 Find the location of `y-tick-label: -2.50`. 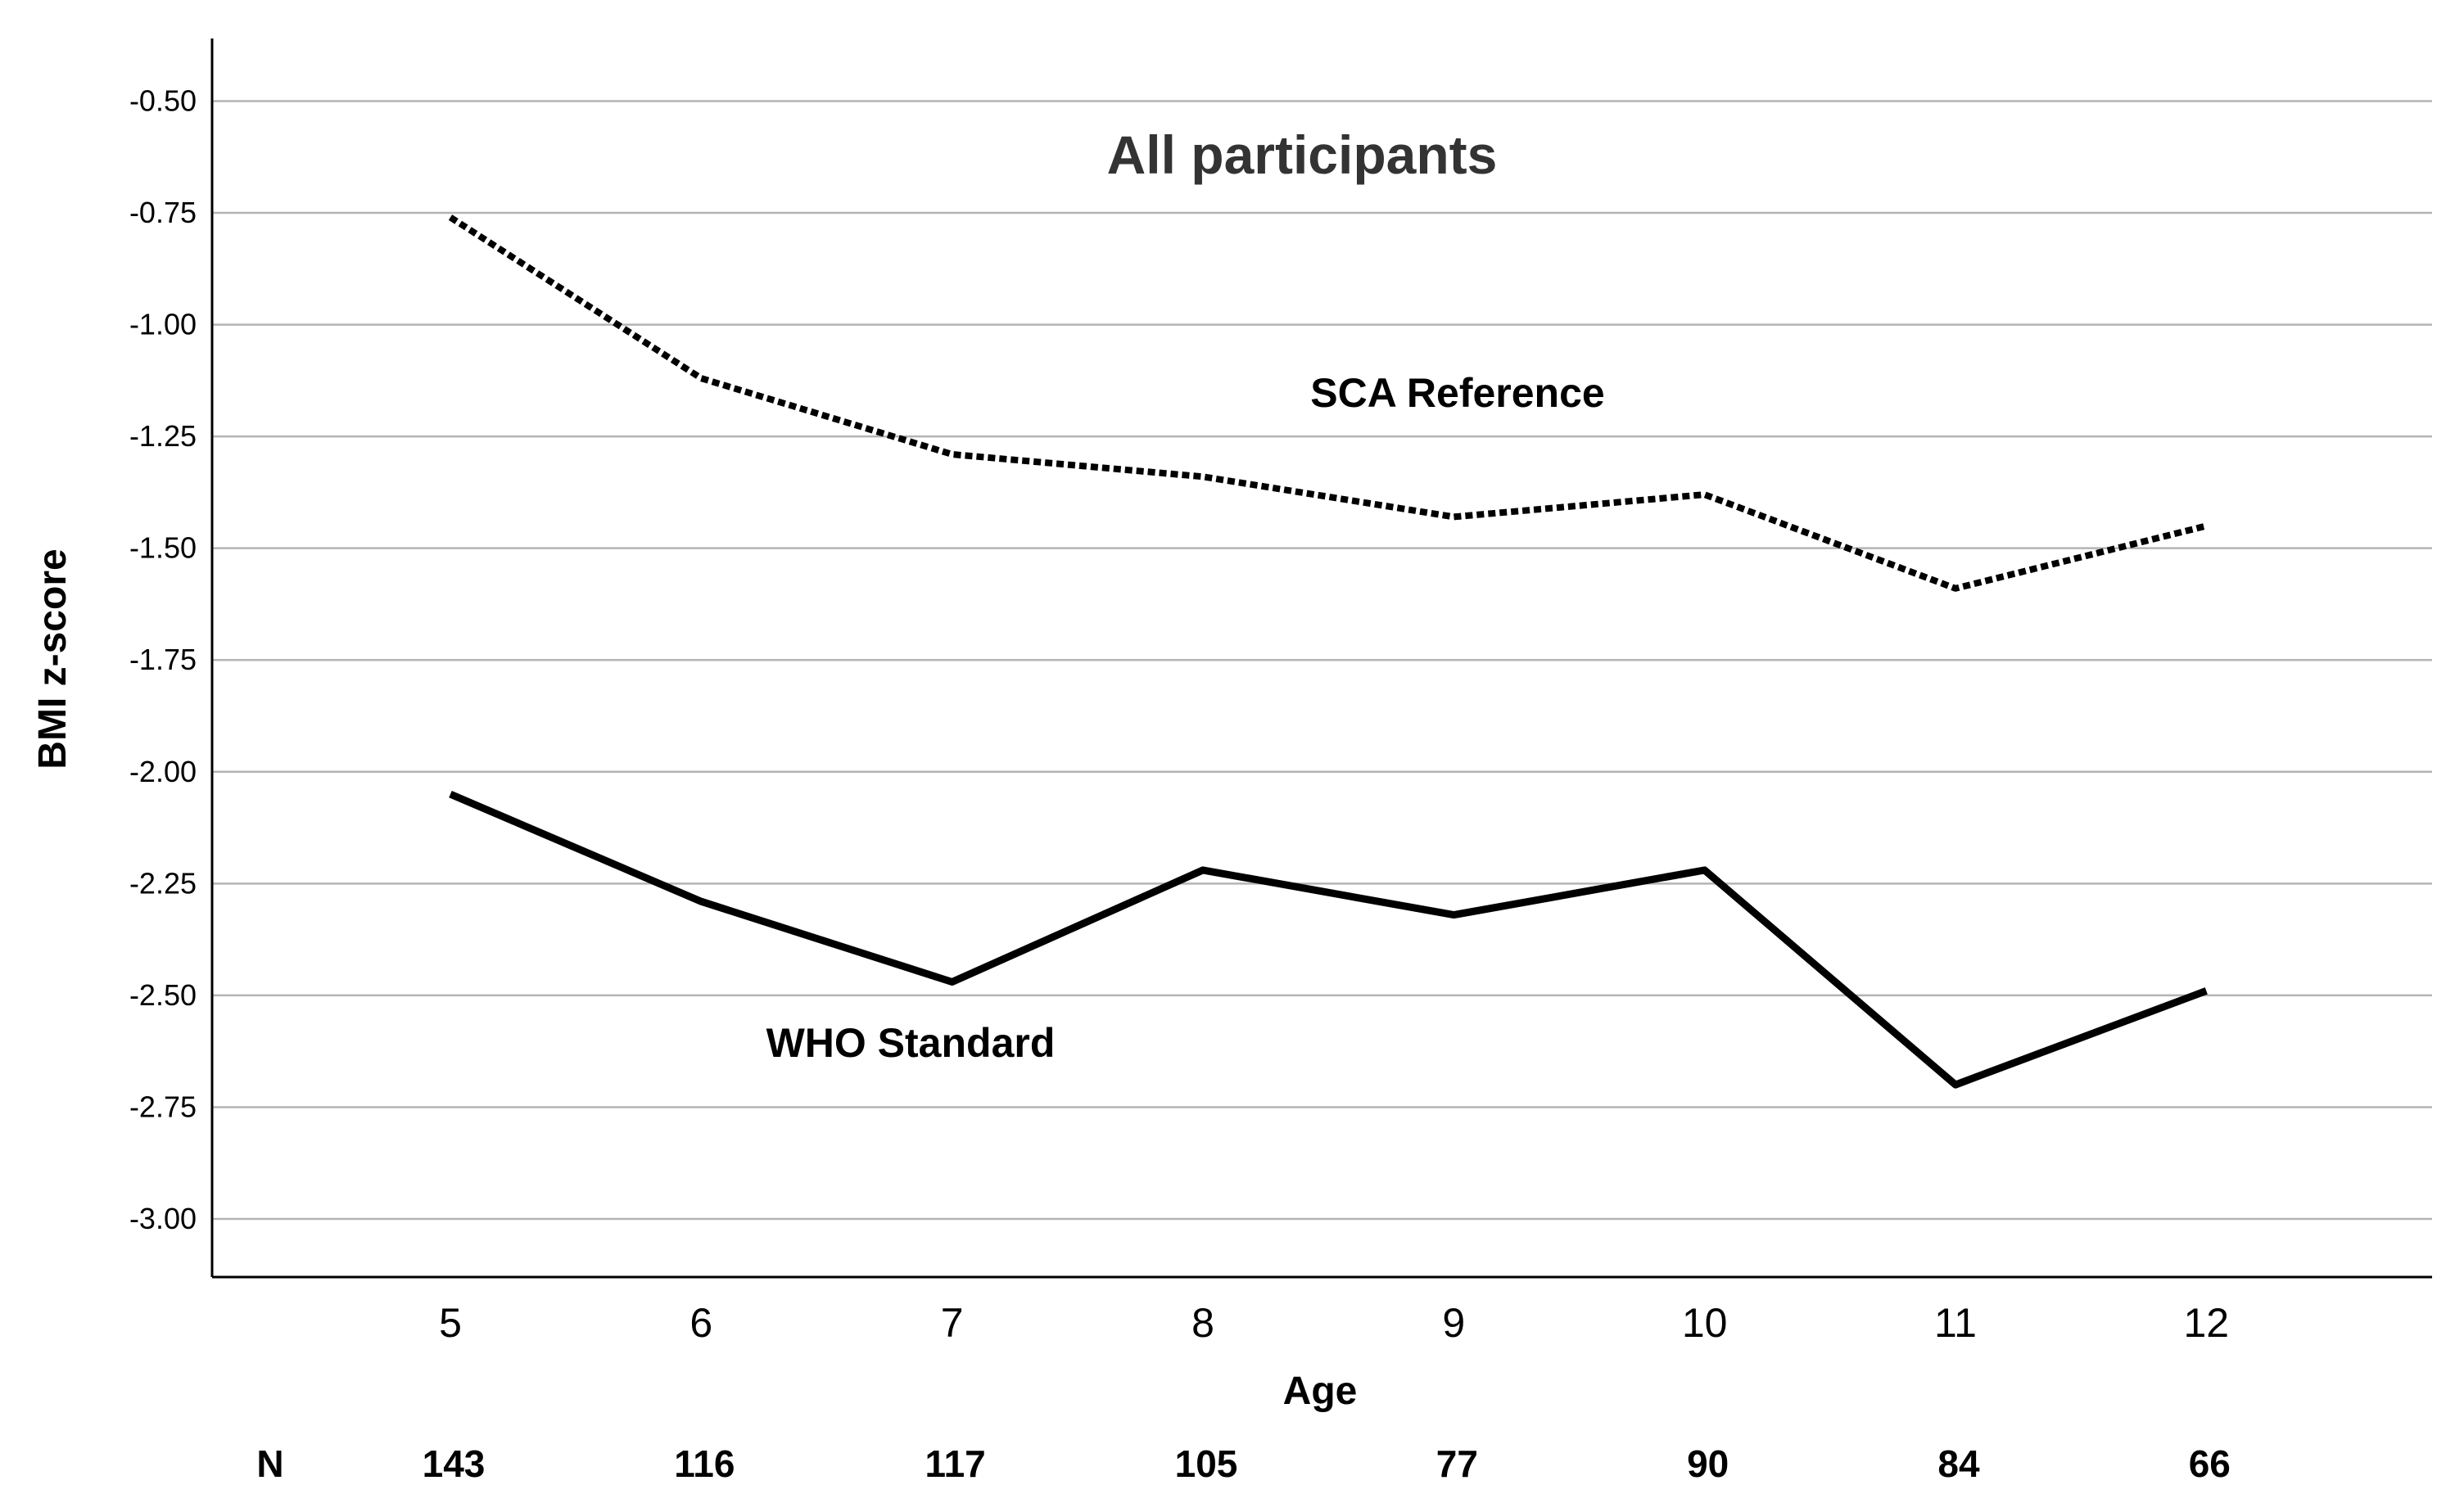

y-tick-label: -2.50 is located at coordinates (163, 995).